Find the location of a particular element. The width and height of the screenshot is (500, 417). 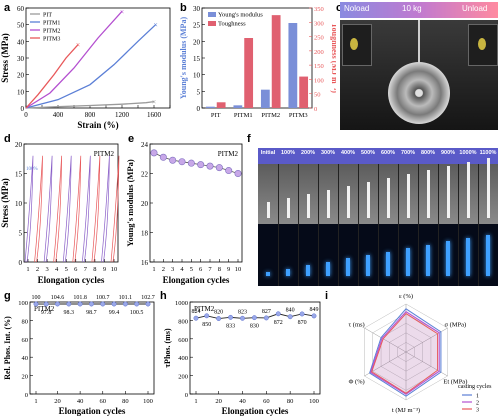

h-data-label: 820 is located at coordinates (218, 313).